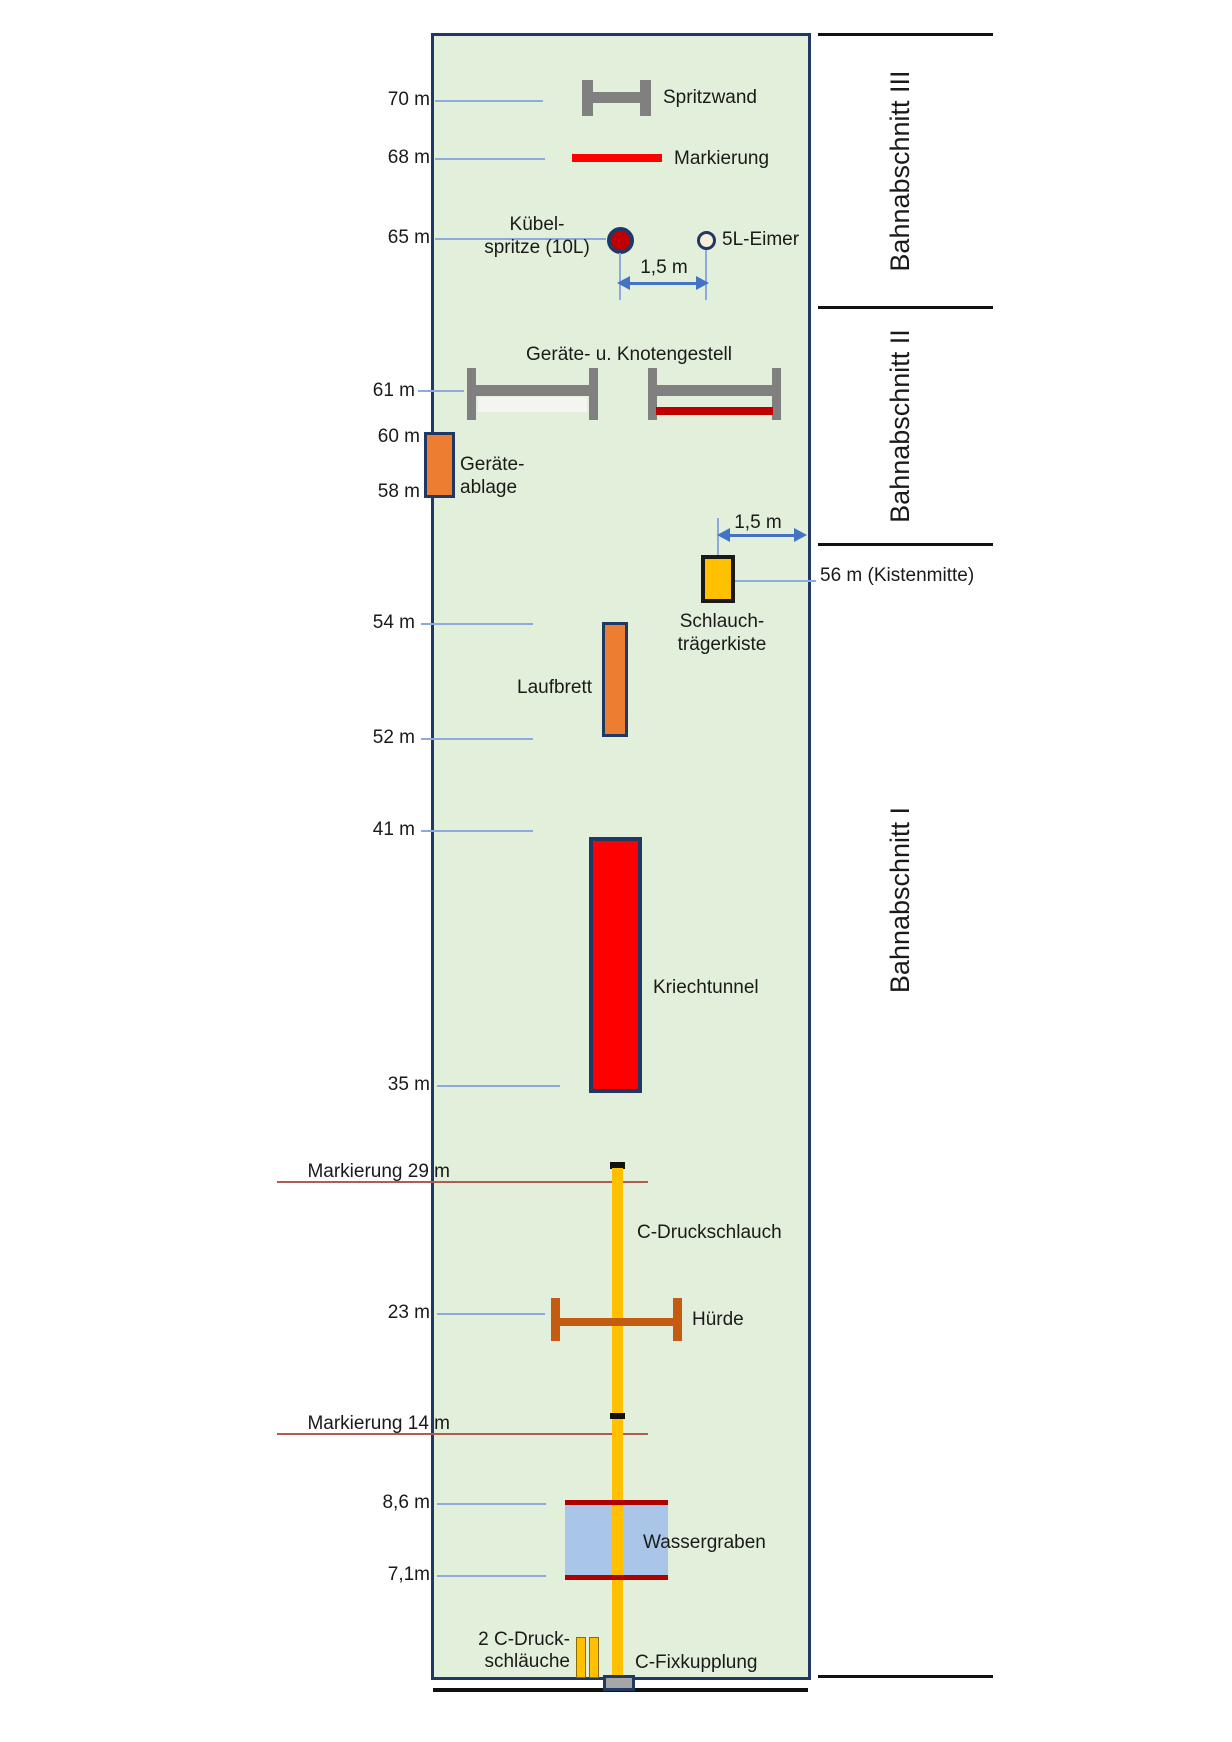 This screenshot has height=1742, width=1232. I want to click on dim-arrowhead-kiste-left, so click(723, 535).